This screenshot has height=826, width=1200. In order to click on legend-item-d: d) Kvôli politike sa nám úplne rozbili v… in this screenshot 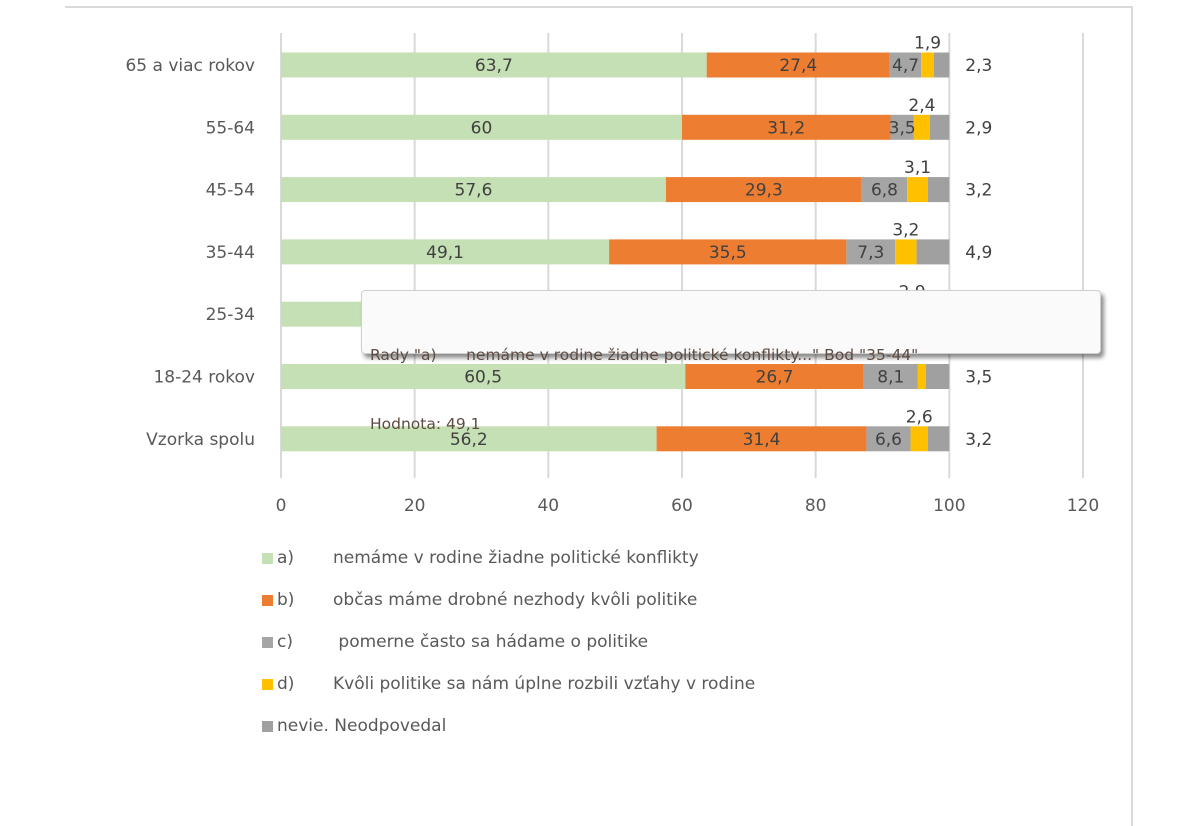, I will do `click(508, 684)`.